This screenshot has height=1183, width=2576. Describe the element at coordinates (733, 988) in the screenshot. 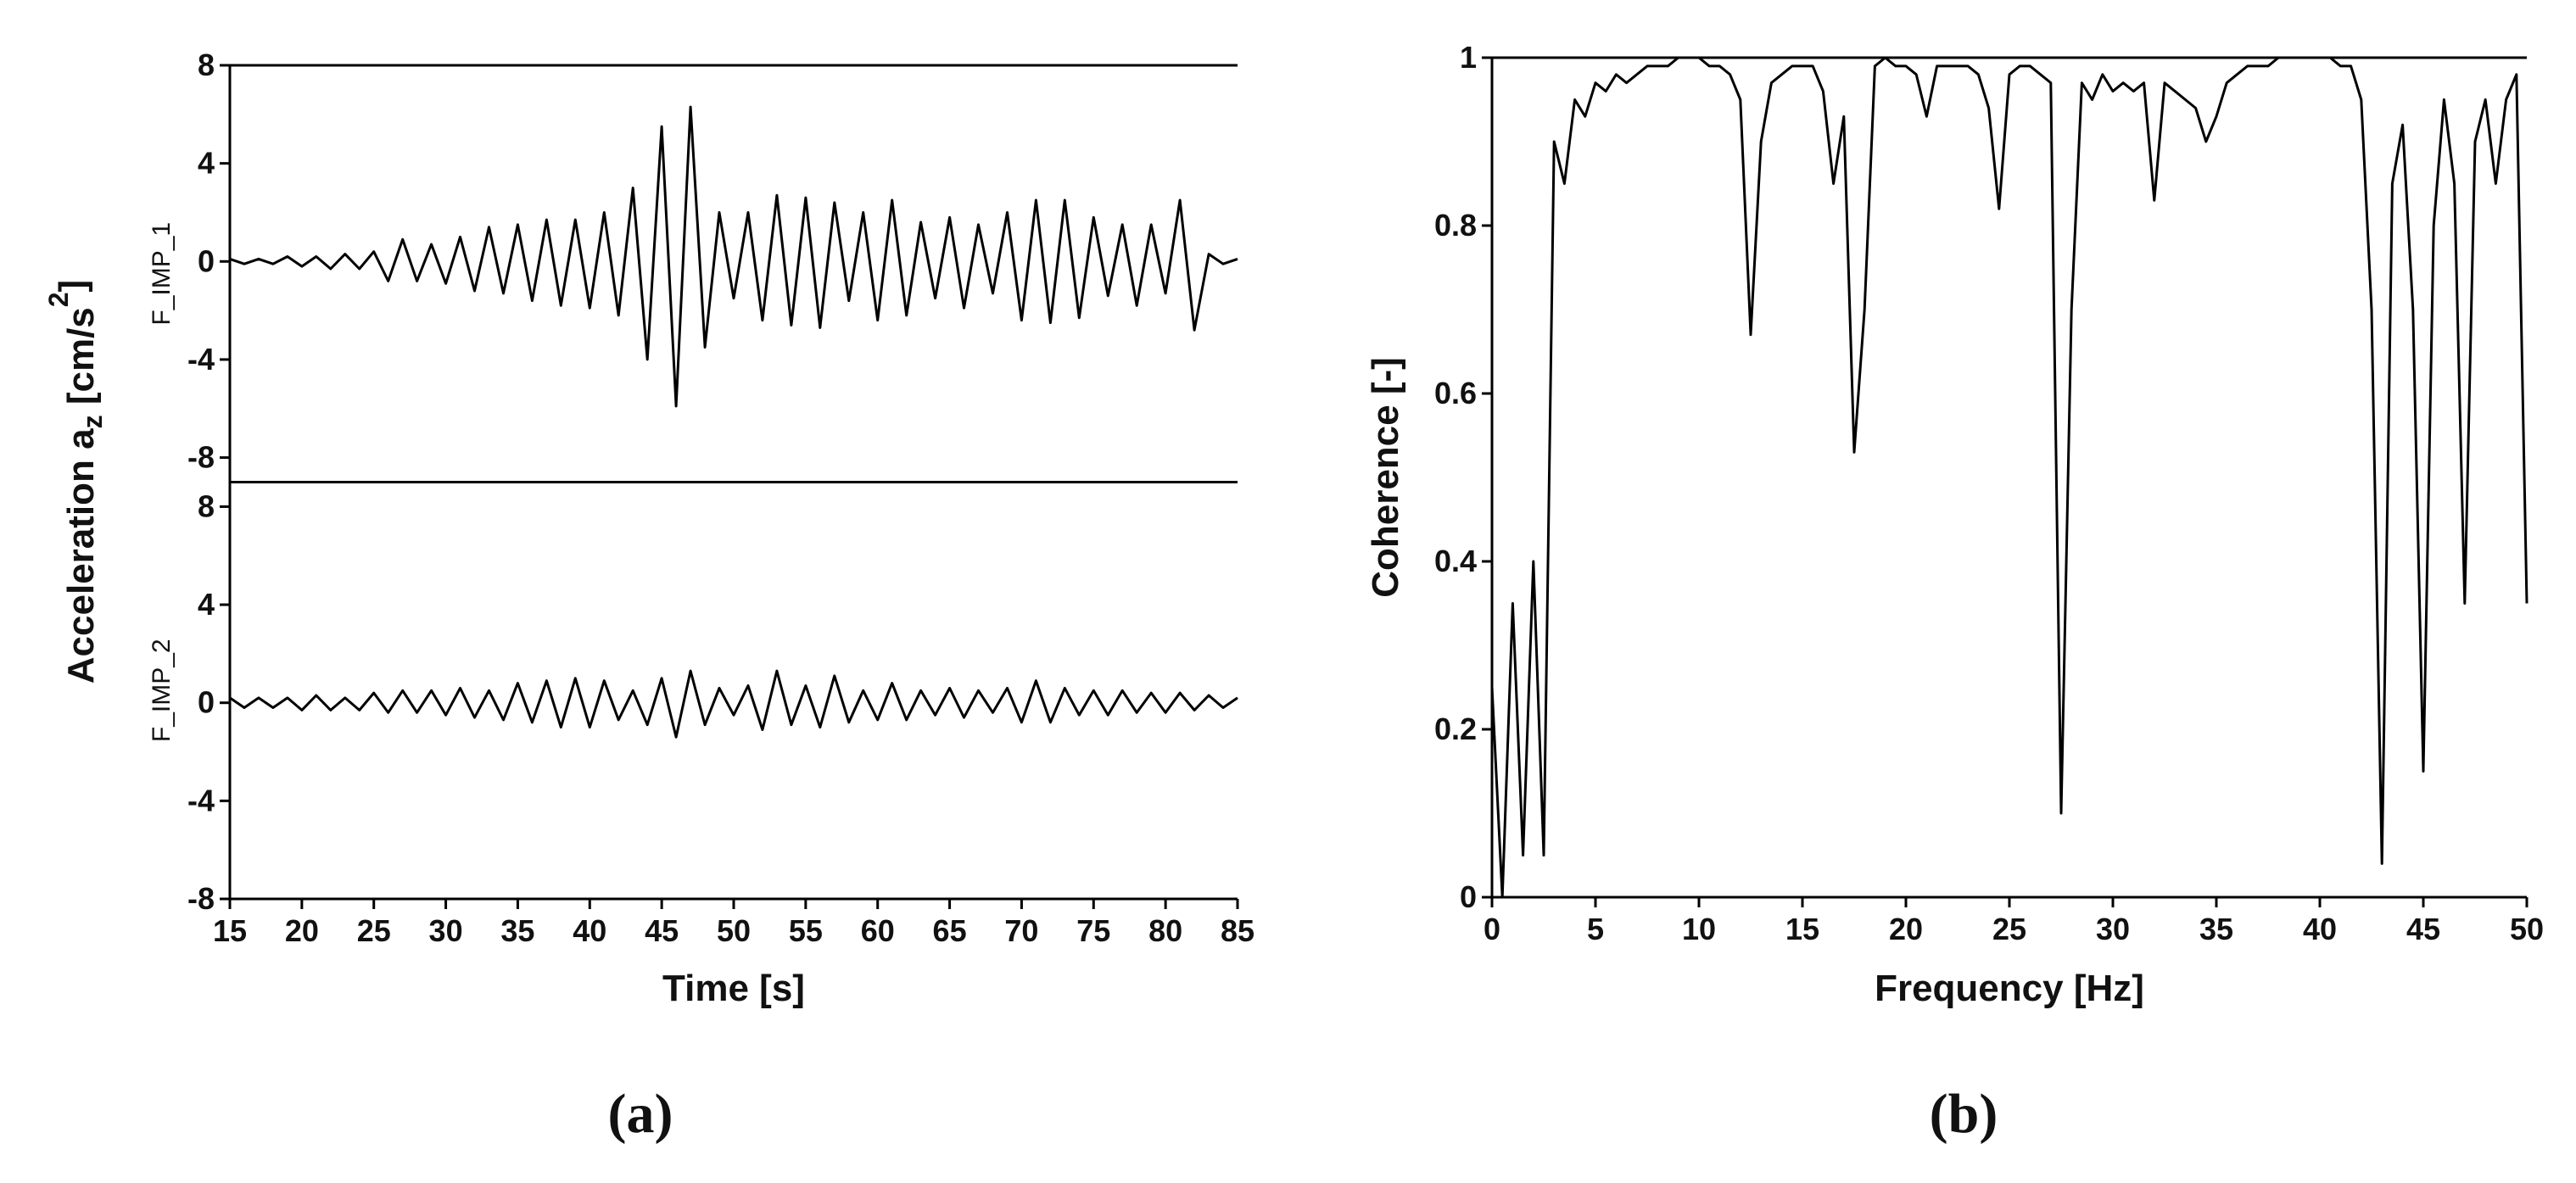

I see `x-axis-title: Time [s]` at that location.